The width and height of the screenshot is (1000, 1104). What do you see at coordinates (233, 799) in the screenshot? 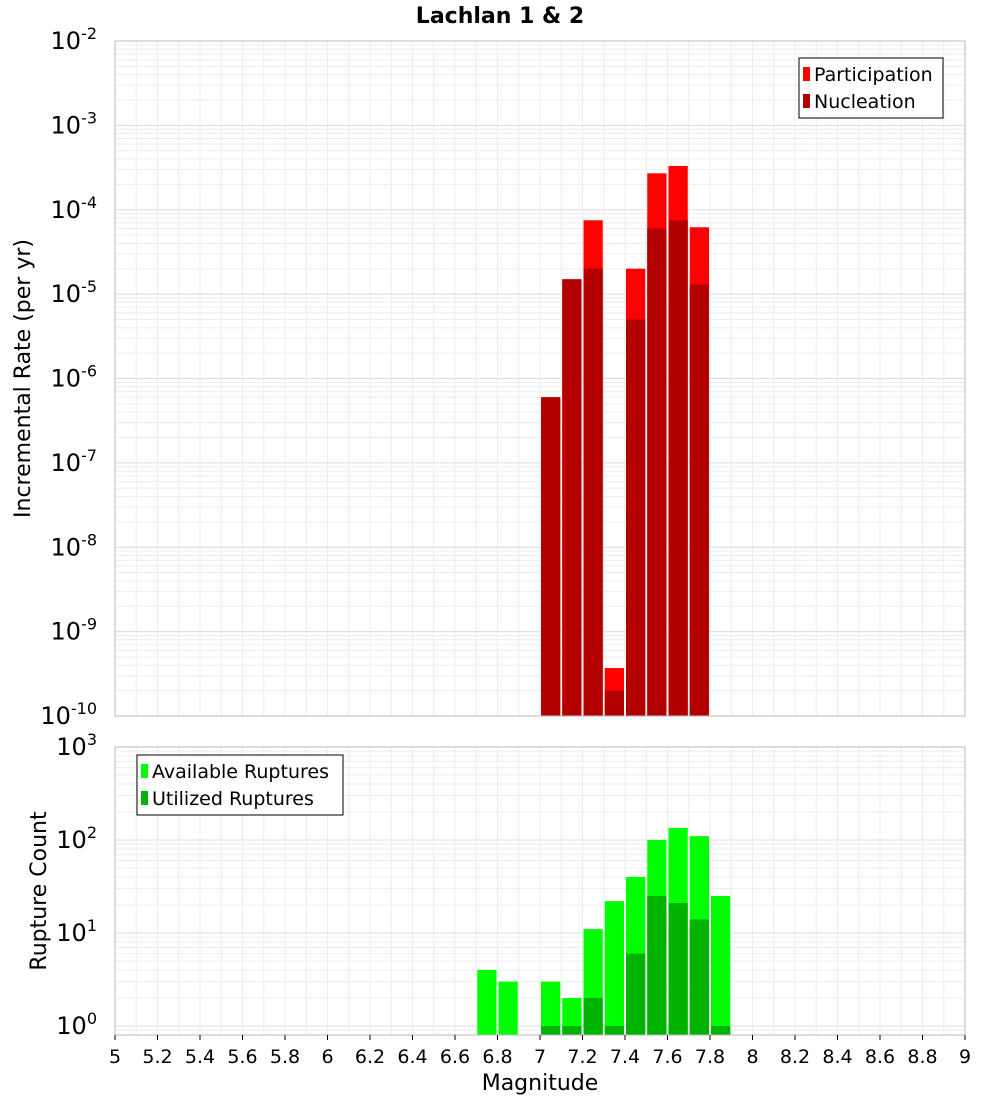
I see `legend-label: Utilized Ruptures` at bounding box center [233, 799].